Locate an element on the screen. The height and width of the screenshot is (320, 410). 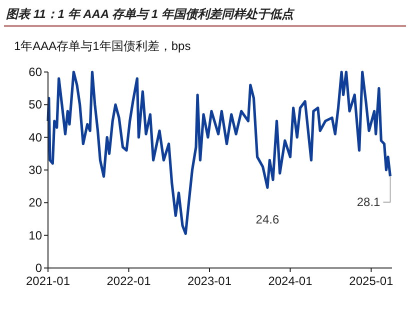
y-tick-label: 10 is located at coordinates (35, 235).